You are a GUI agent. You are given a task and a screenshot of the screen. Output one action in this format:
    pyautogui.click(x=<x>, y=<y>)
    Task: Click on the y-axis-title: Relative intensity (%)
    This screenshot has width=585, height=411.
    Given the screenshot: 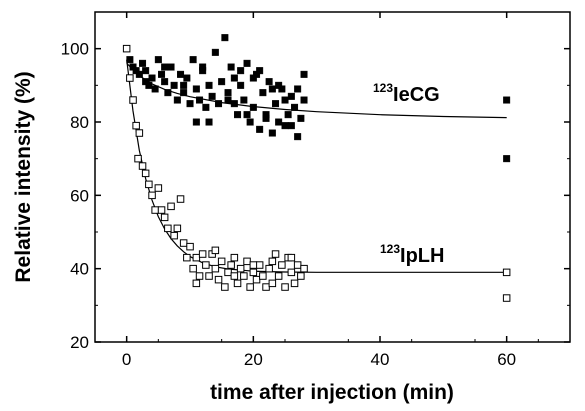 What is the action you would take?
    pyautogui.click(x=23, y=176)
    